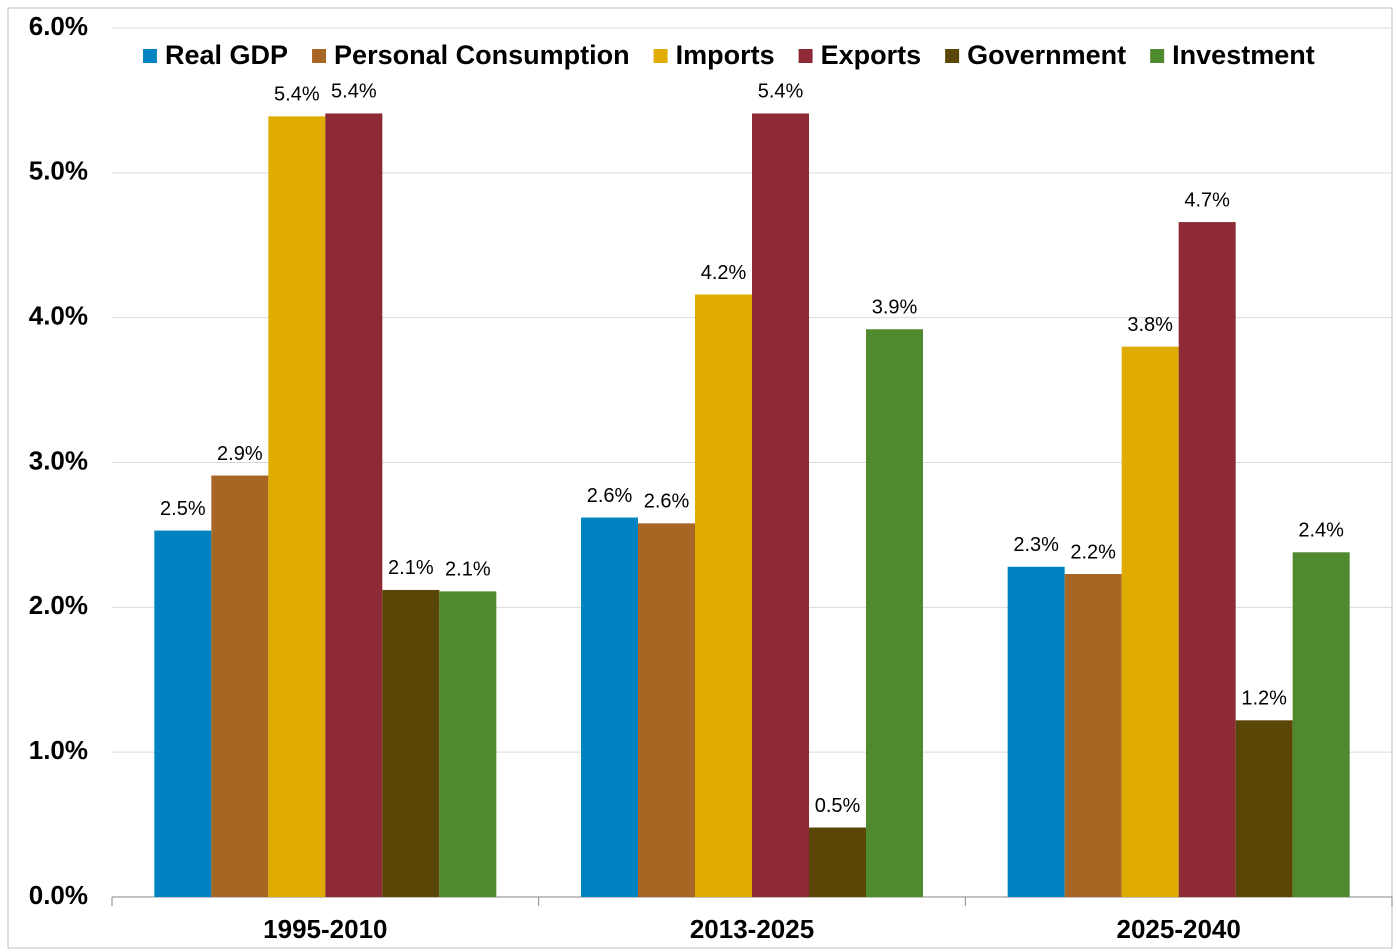 The width and height of the screenshot is (1396, 952). What do you see at coordinates (1243, 55) in the screenshot?
I see `legend-label: Investment` at bounding box center [1243, 55].